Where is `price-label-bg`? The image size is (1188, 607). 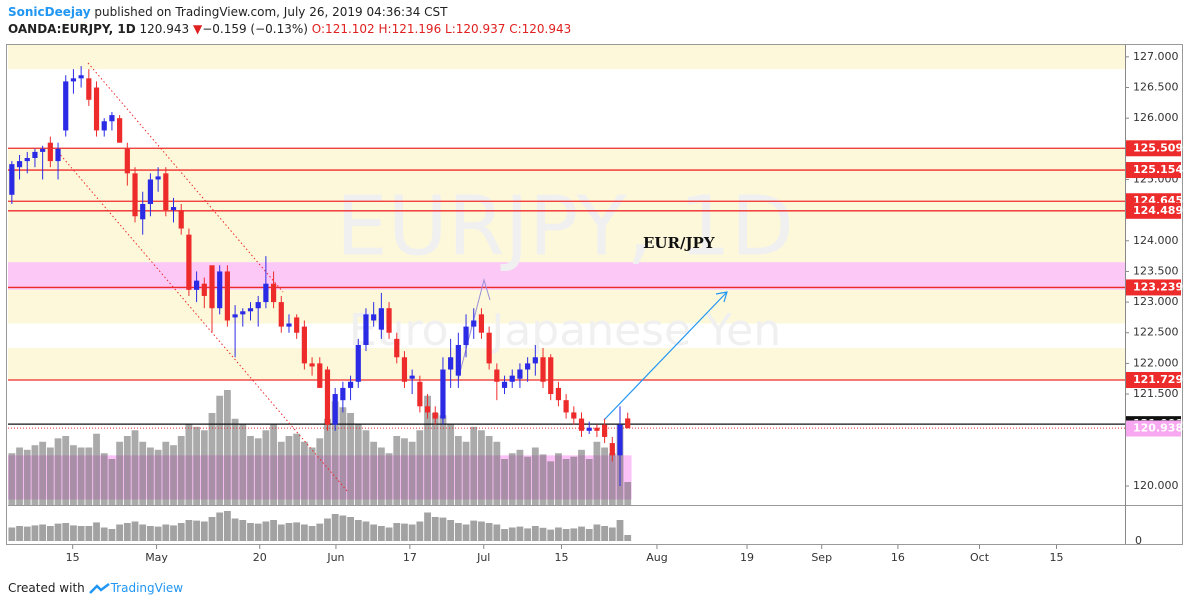 price-label-bg is located at coordinates (1153, 380).